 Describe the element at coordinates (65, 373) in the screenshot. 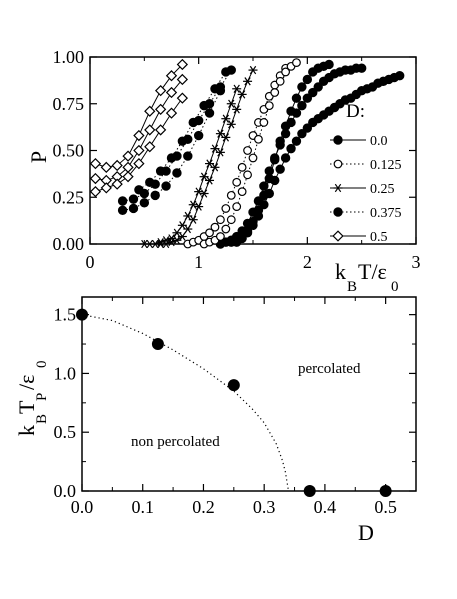

I see `y-tick-label: 1.0` at that location.